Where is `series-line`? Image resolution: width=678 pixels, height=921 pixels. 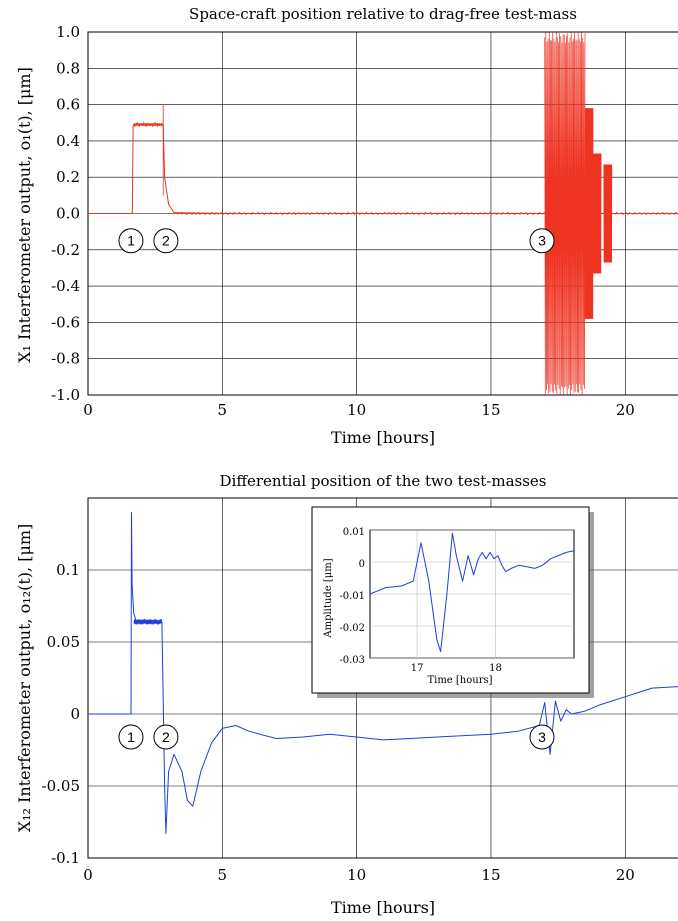 series-line is located at coordinates (316, 169).